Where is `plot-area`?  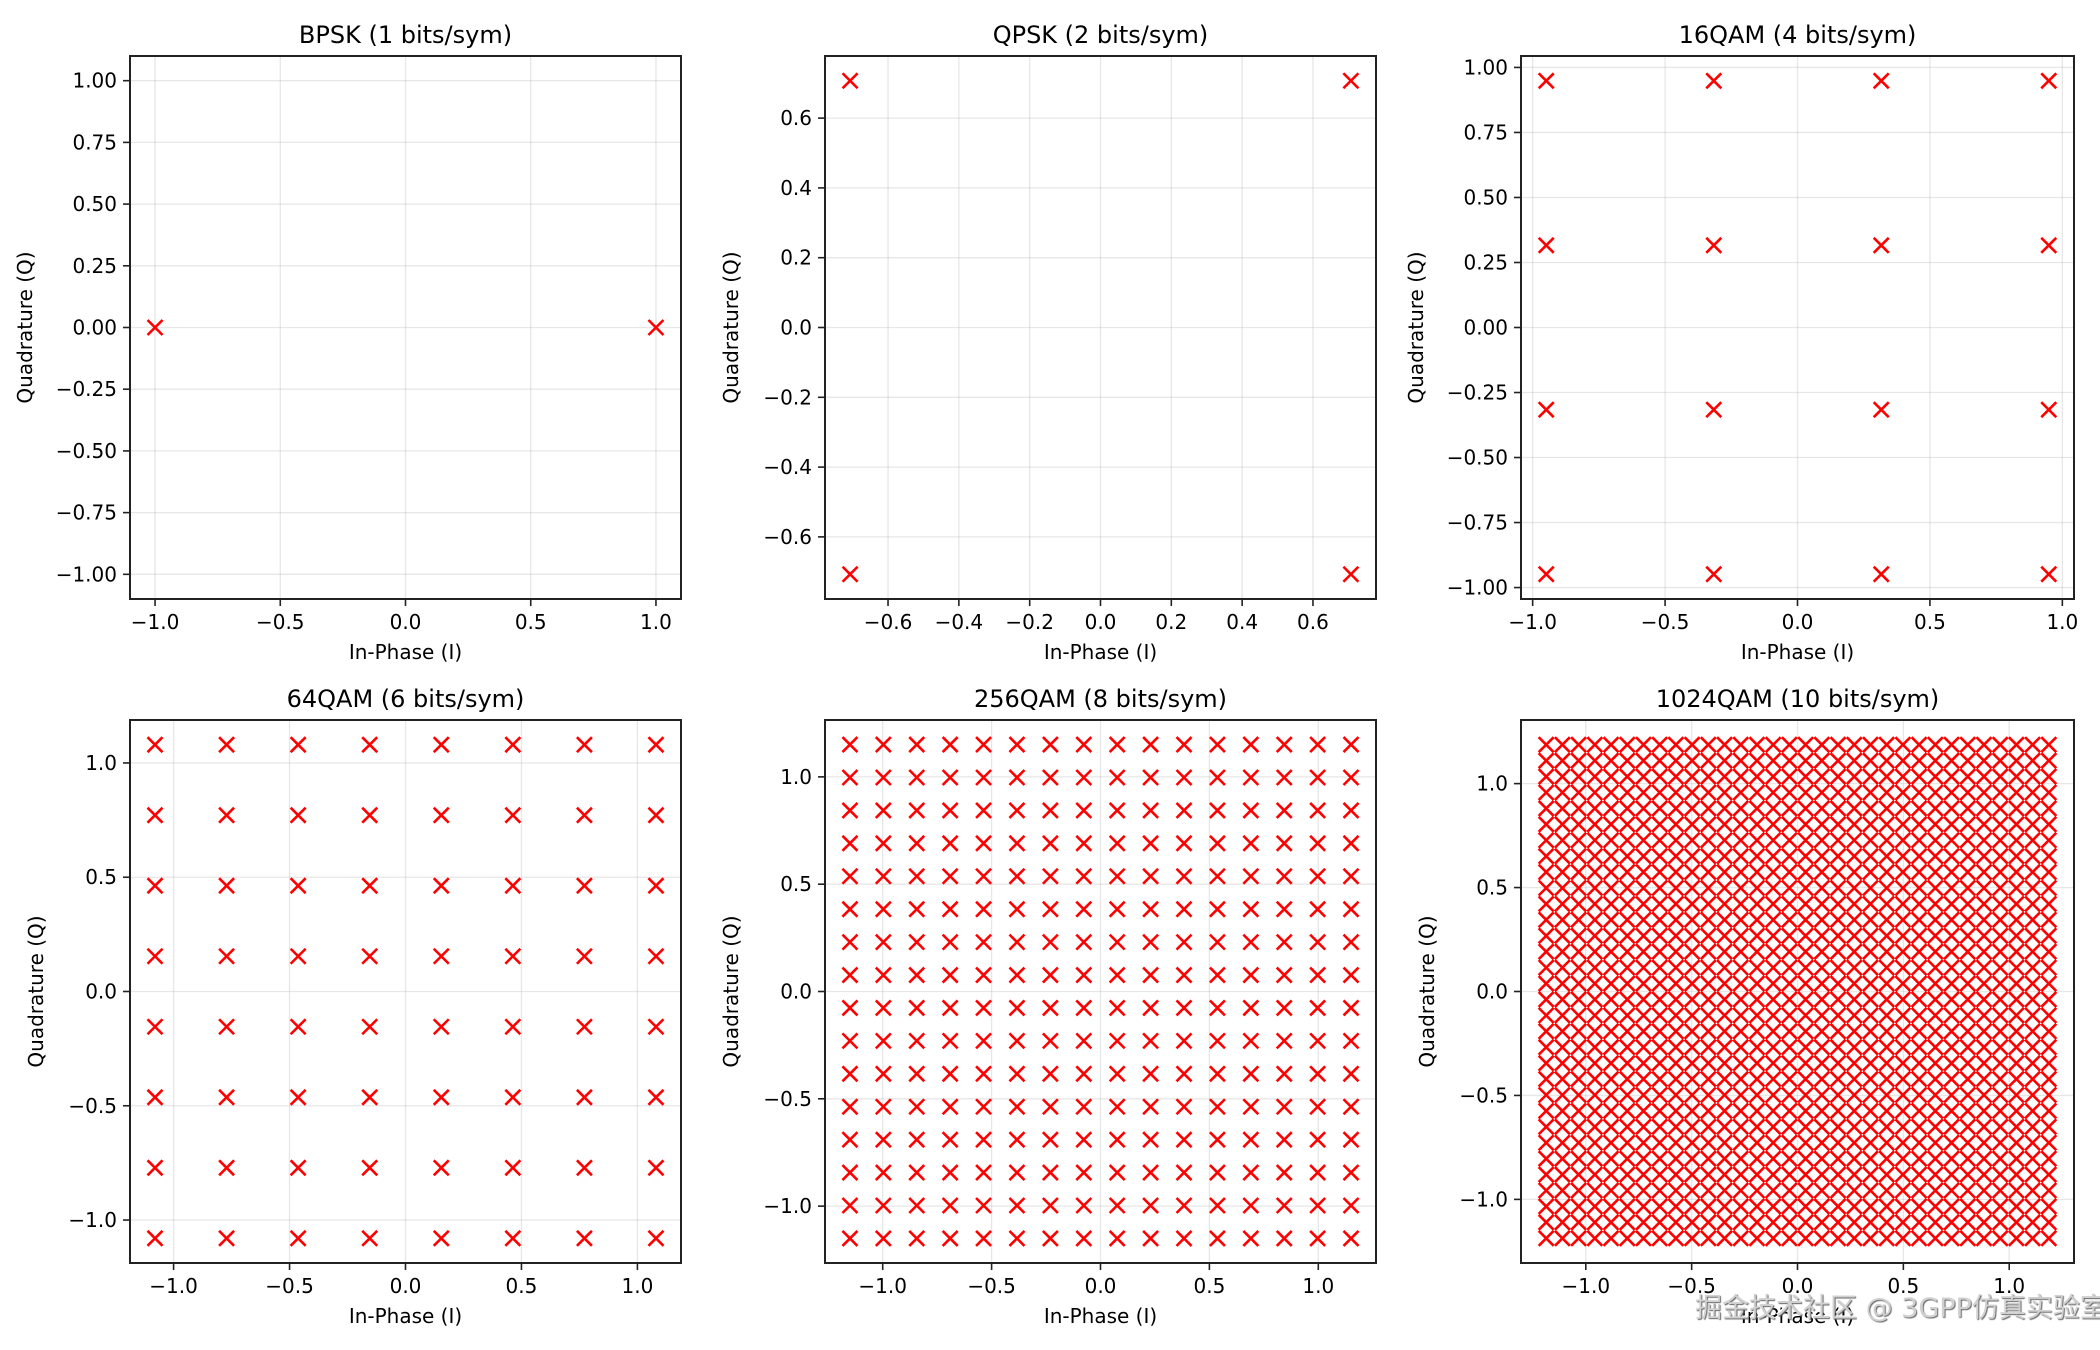
plot-area is located at coordinates (405, 327).